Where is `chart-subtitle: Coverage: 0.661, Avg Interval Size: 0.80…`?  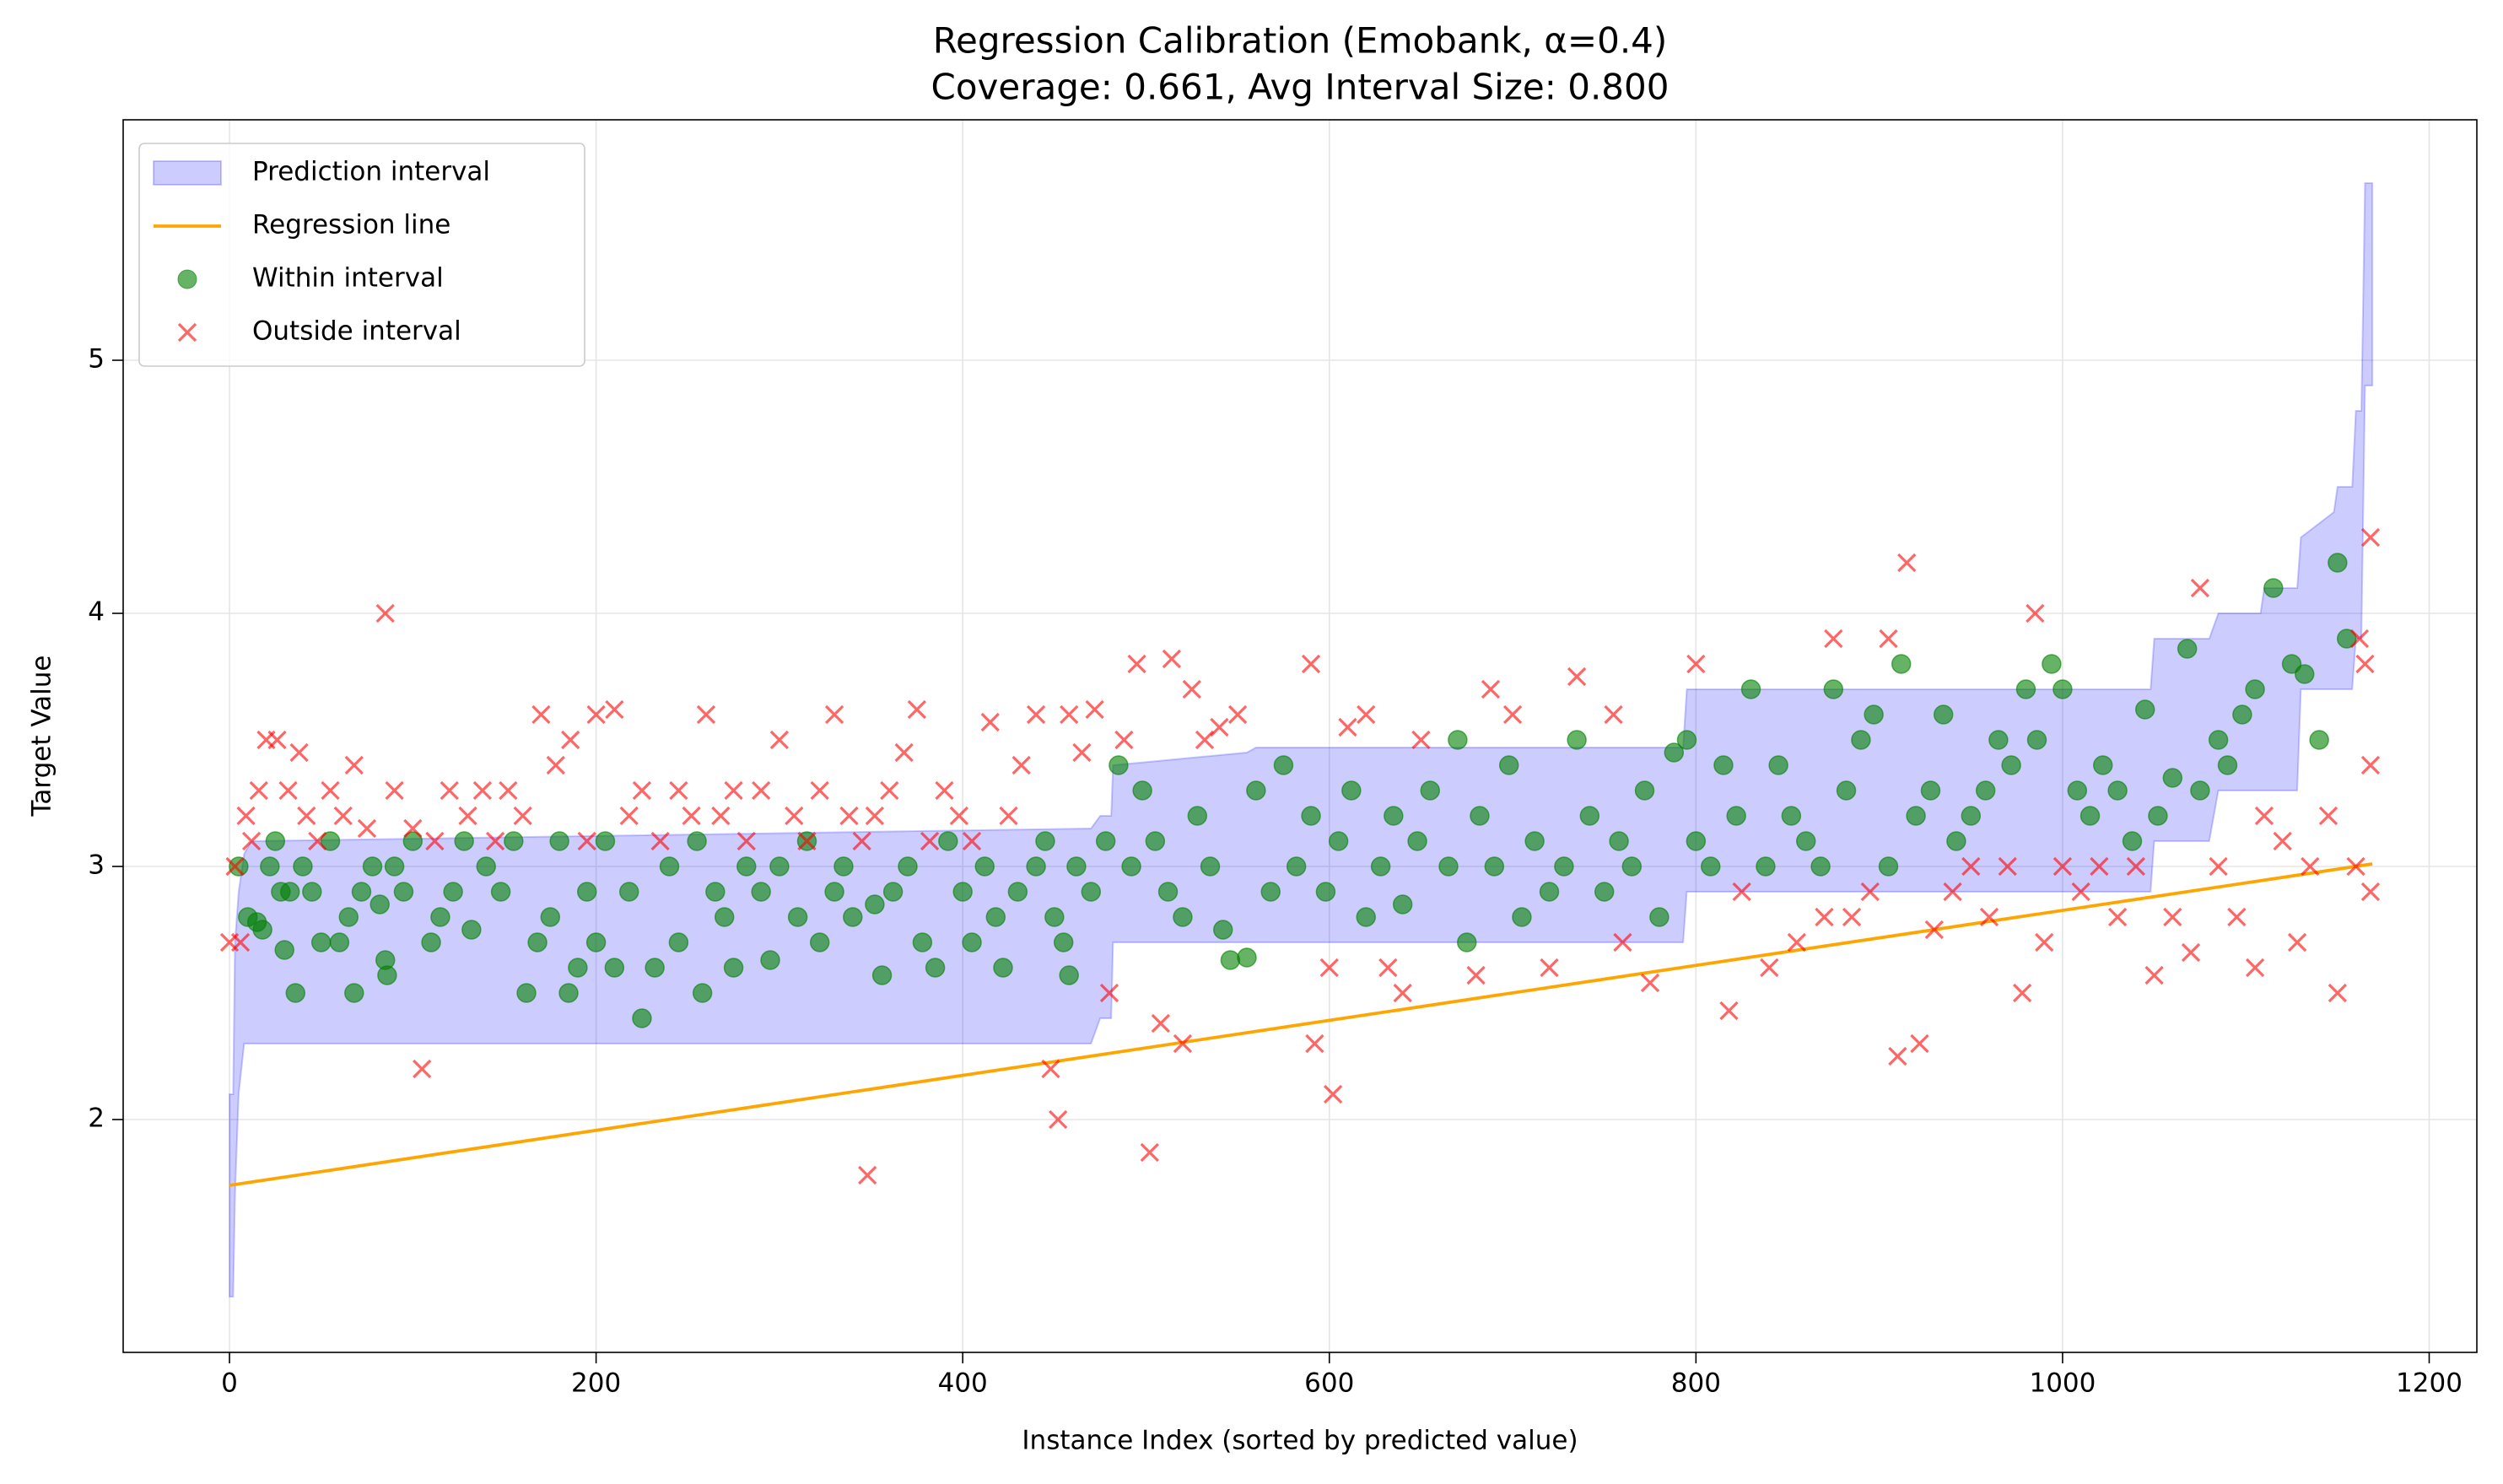
chart-subtitle: Coverage: 0.661, Avg Interval Size: 0.80… is located at coordinates (1300, 87).